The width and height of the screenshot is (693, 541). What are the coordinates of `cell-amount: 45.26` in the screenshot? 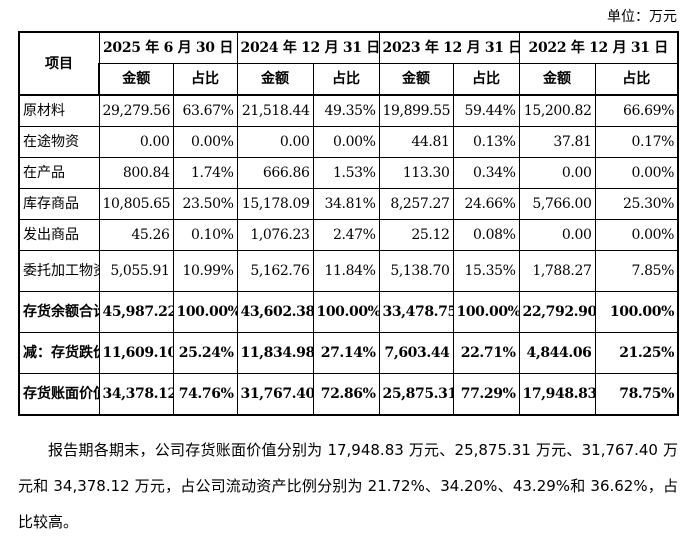 It's located at (136, 235).